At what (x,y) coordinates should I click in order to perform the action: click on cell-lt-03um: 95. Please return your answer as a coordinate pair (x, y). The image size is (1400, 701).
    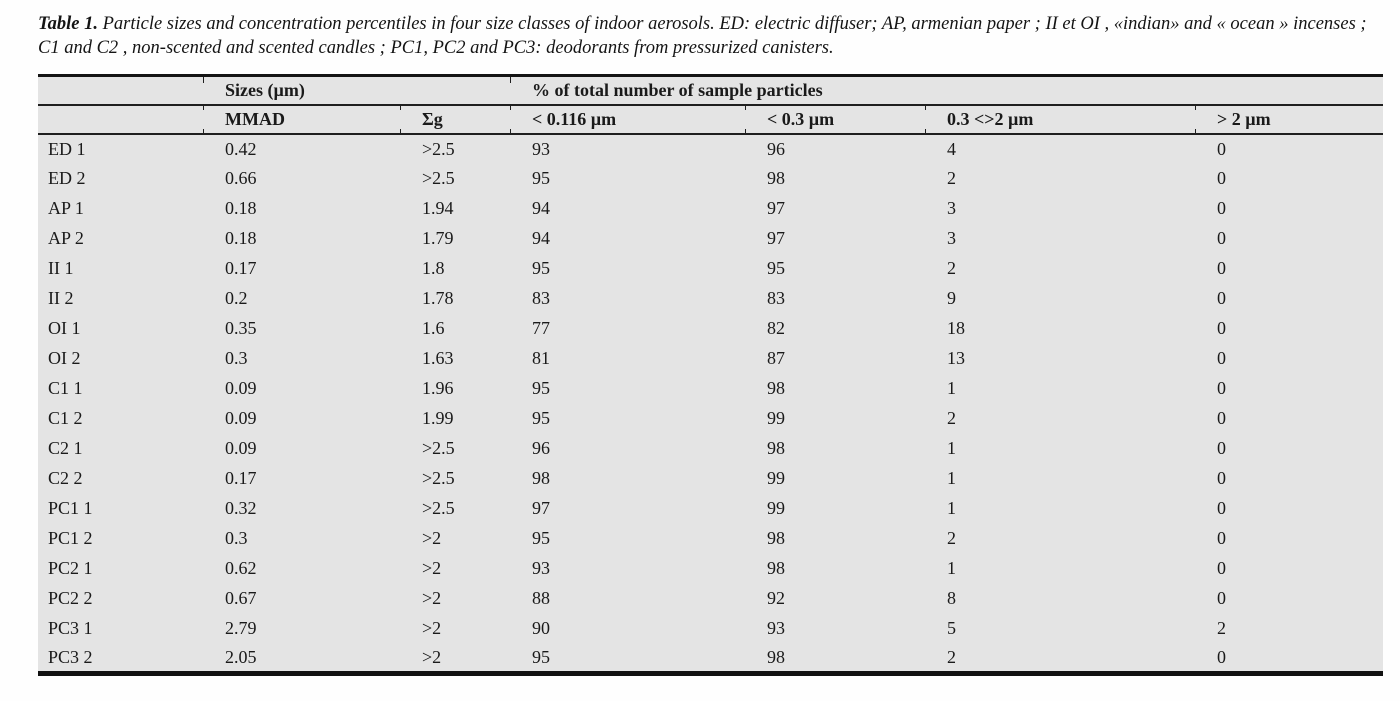
    Looking at the image, I should click on (776, 268).